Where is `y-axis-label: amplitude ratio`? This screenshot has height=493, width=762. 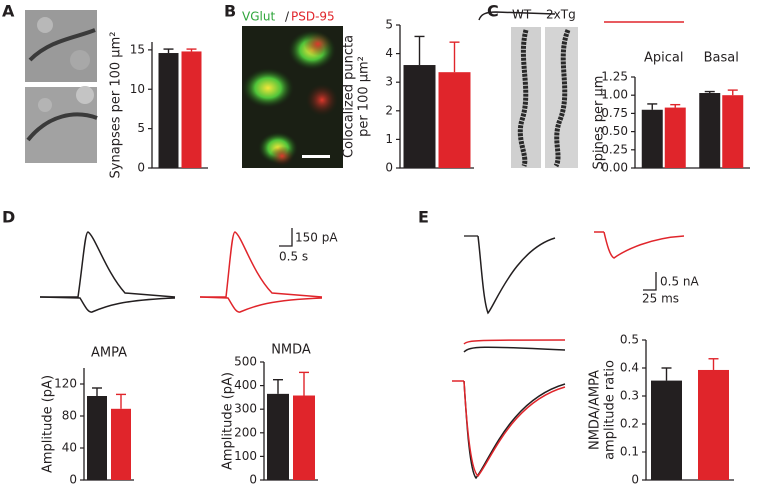
y-axis-label: amplitude ratio is located at coordinates (610, 410).